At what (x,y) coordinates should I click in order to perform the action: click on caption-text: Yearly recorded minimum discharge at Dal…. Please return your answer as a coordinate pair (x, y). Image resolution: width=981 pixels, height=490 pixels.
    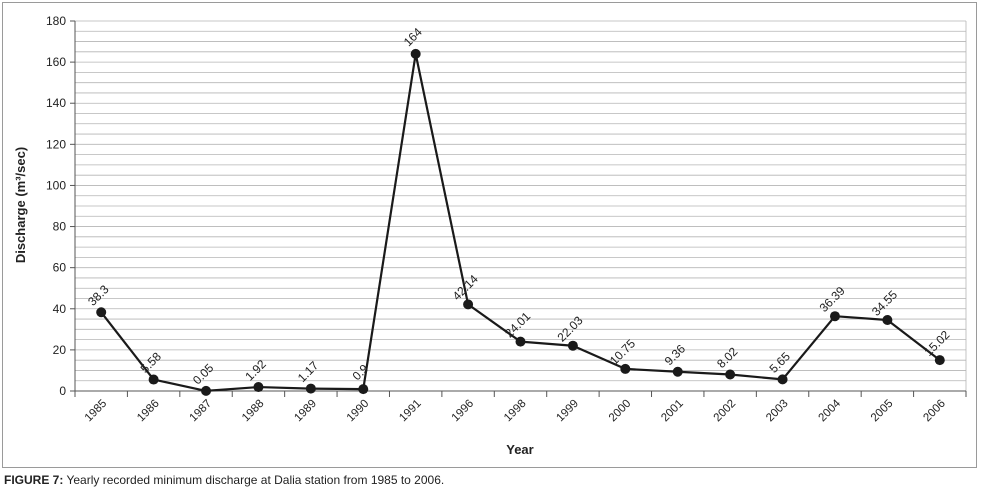
    Looking at the image, I should click on (254, 480).